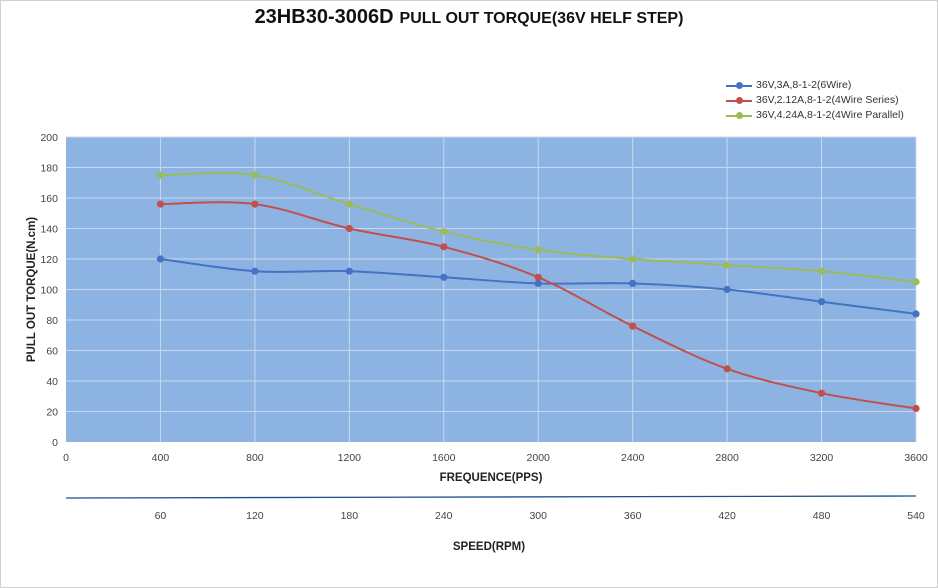 The width and height of the screenshot is (938, 588). What do you see at coordinates (52, 321) in the screenshot?
I see `y-tick-label-80: 80` at bounding box center [52, 321].